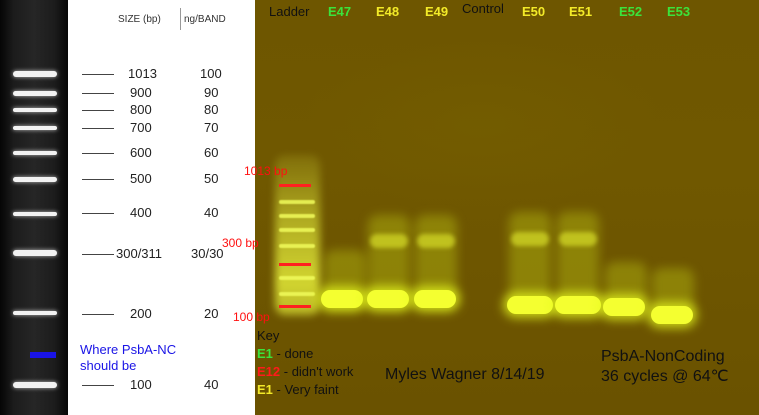 The image size is (759, 415). What do you see at coordinates (141, 152) in the screenshot?
I see `ref-size-label: 600` at bounding box center [141, 152].